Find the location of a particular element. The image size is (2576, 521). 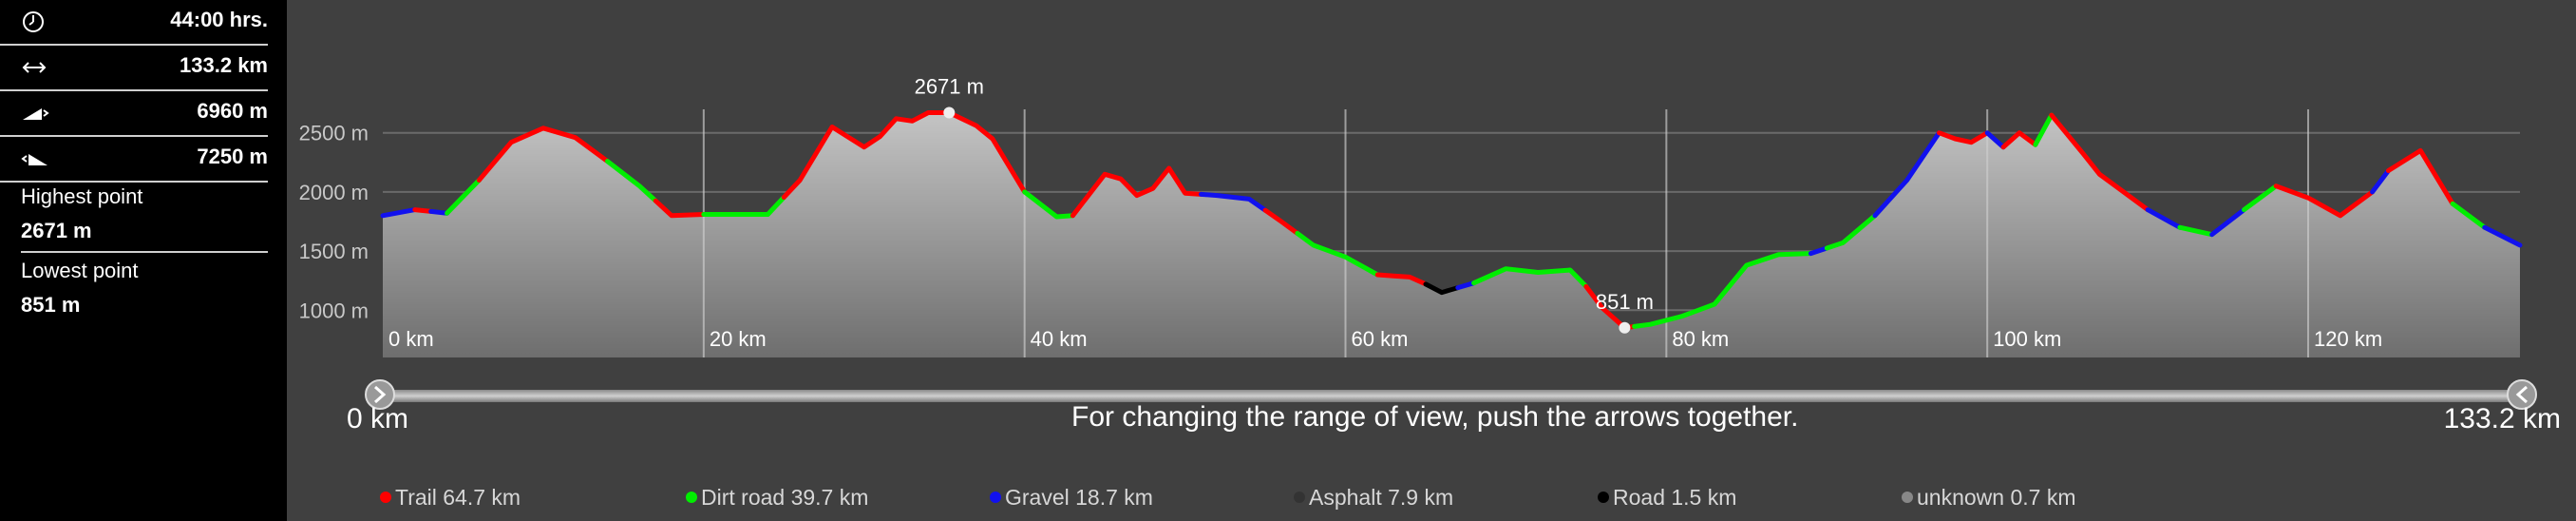

extreme-point-markers: 2671 m 851 m is located at coordinates (1284, 204).